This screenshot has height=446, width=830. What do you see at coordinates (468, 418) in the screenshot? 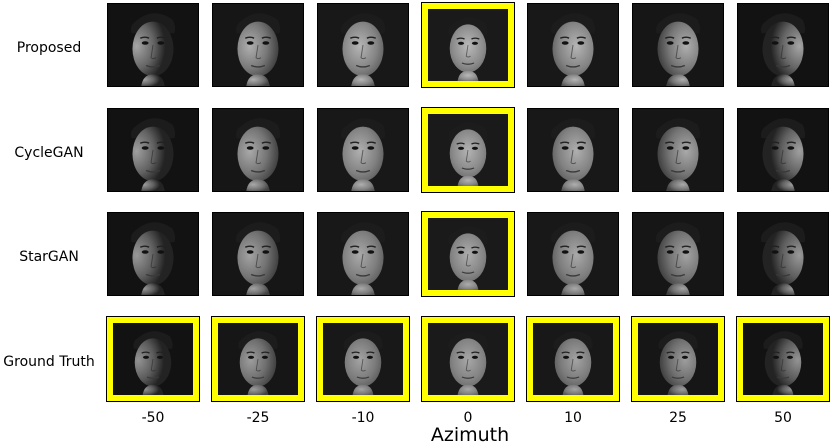
I see `azimuth-tick-label: 0` at bounding box center [468, 418].